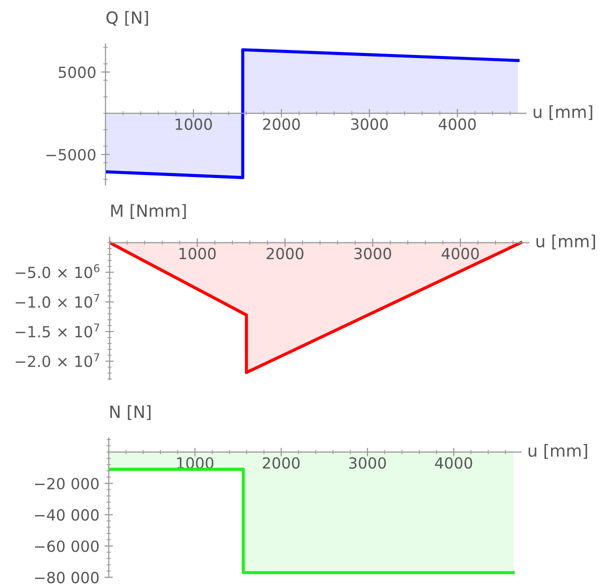 The image size is (613, 586). Describe the element at coordinates (127, 18) in the screenshot. I see `y-axis-title: Q [N]` at that location.